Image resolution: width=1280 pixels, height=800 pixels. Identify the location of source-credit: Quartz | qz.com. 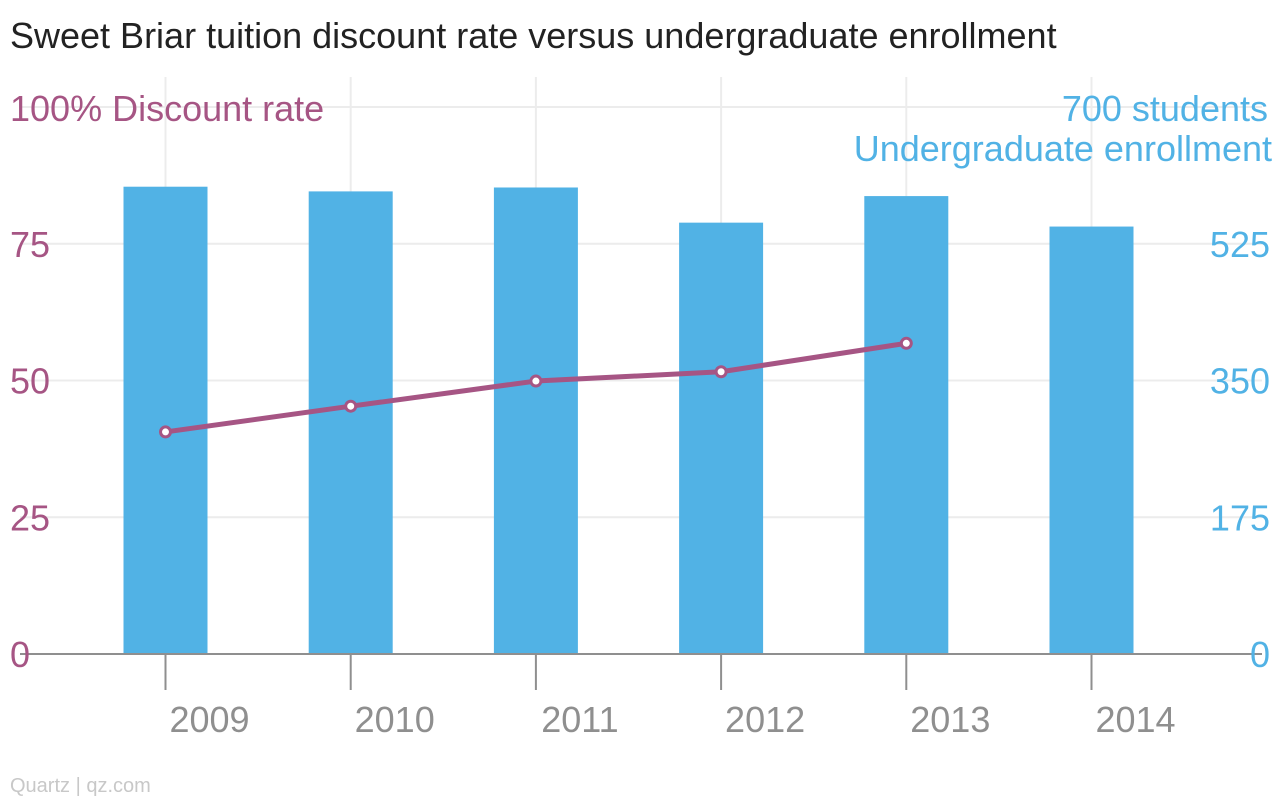
(80, 786).